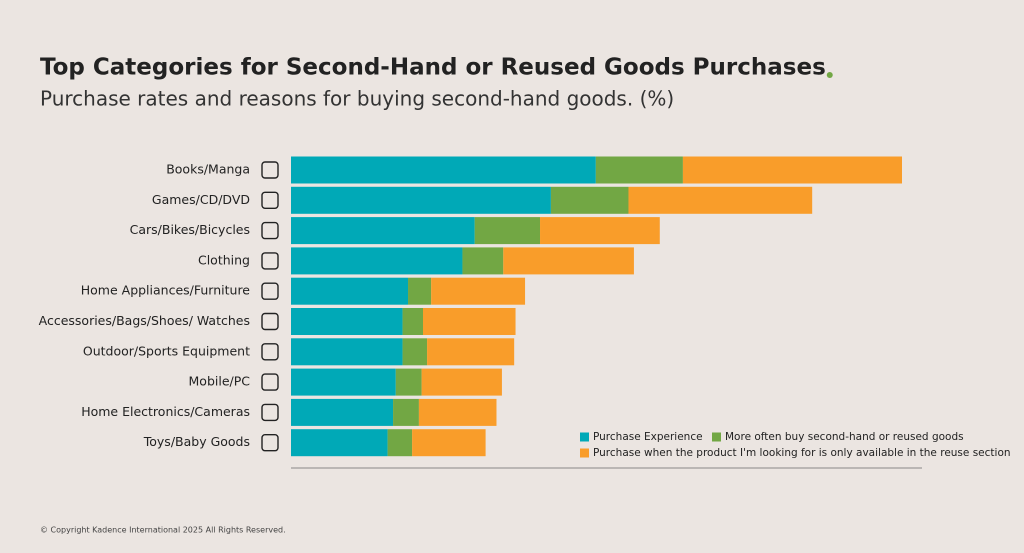  I want to click on category-label: Clothing, so click(224, 259).